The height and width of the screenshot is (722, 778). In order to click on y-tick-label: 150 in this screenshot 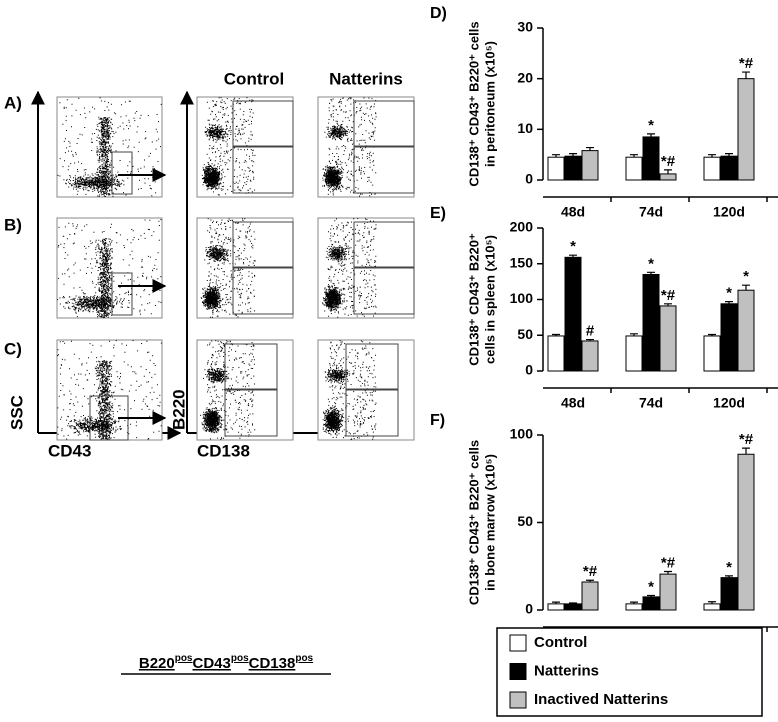, I will do `click(522, 262)`.